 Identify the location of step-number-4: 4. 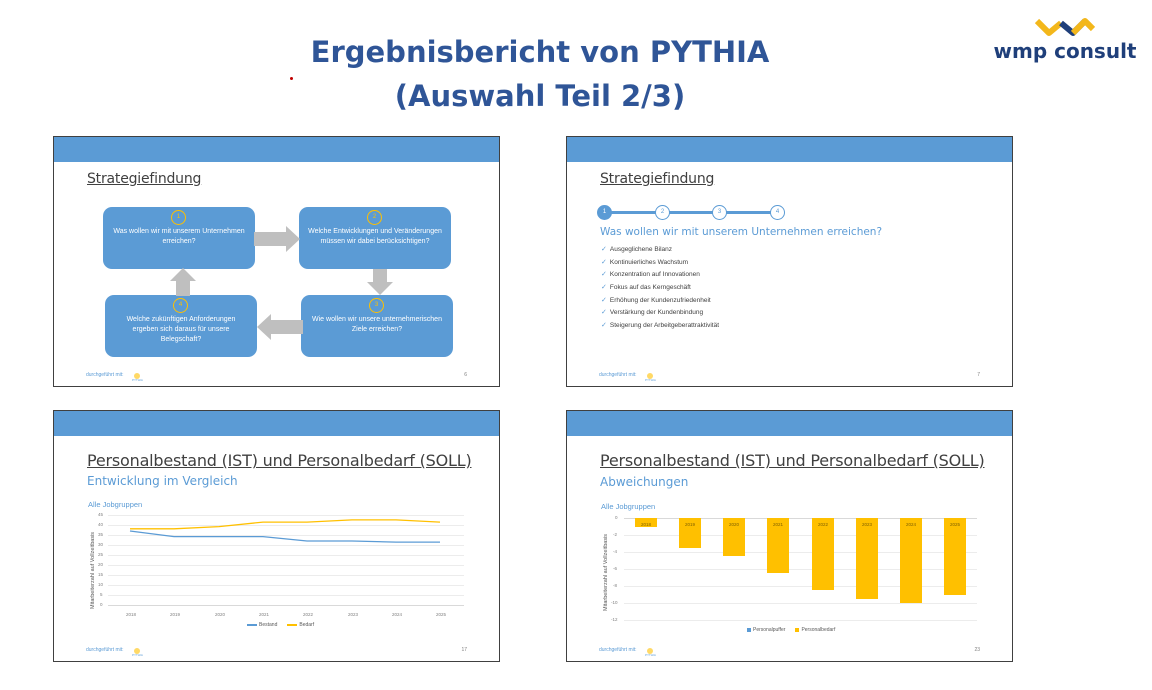
(180, 305).